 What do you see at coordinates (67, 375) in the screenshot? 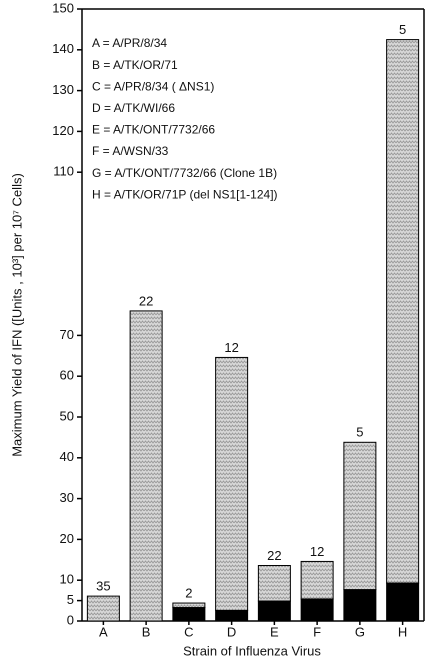
I see `y-tick-label: 60` at bounding box center [67, 375].